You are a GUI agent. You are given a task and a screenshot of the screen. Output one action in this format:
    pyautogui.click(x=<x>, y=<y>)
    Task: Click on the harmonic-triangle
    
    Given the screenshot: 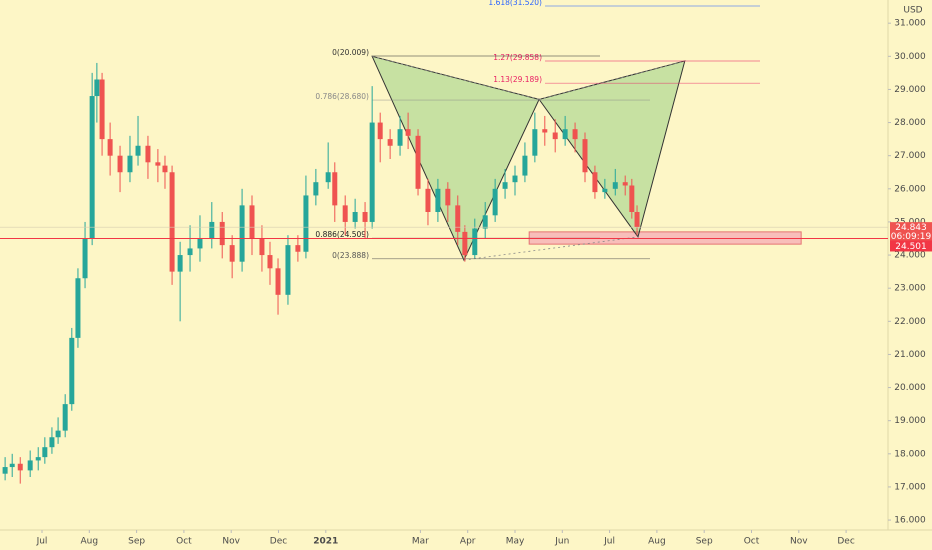 What is the action you would take?
    pyautogui.click(x=612, y=149)
    